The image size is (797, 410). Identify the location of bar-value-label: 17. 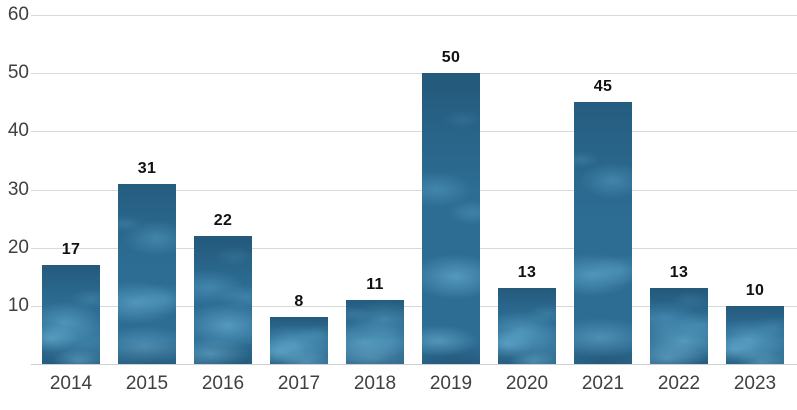
(71, 249).